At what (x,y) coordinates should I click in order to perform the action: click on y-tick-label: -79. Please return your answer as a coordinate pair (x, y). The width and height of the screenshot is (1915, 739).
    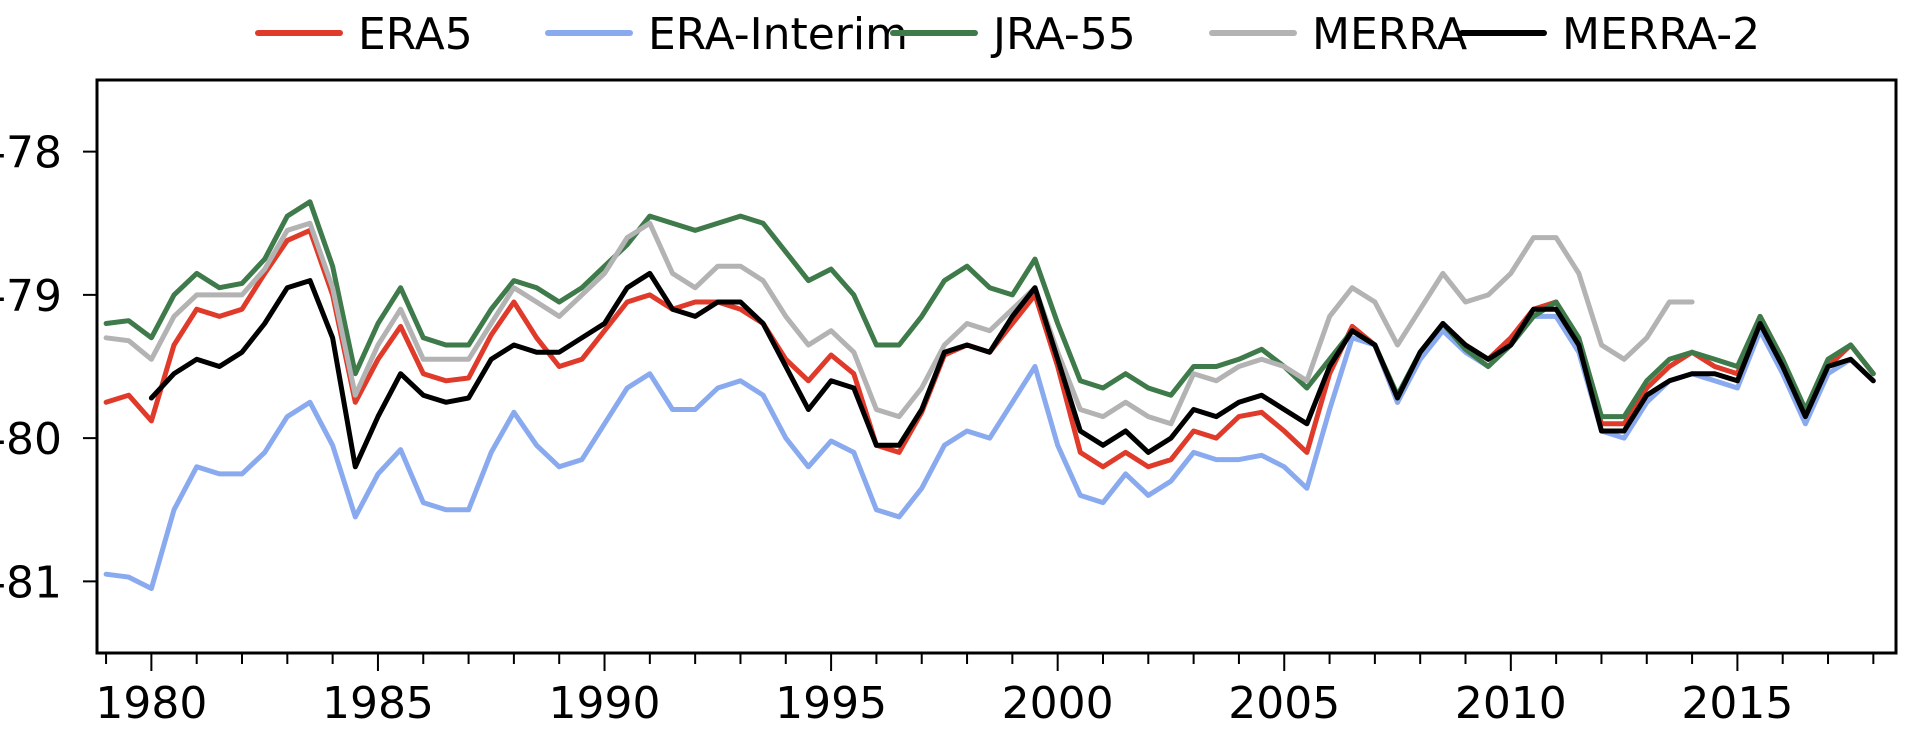
    Looking at the image, I should click on (31, 296).